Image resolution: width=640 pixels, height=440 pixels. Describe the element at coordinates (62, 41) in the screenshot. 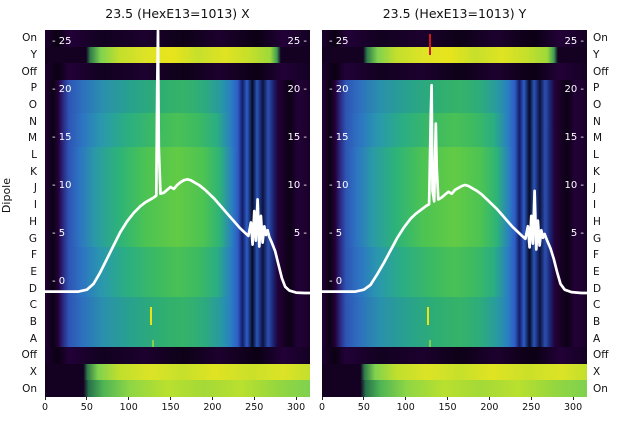

I see `inner-ytick-label: - 25` at that location.